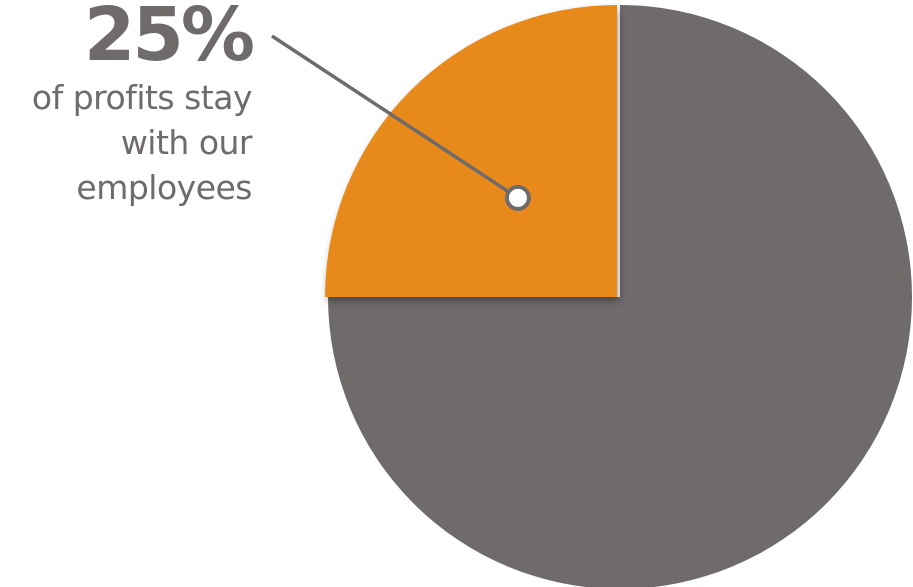 This screenshot has width=913, height=587. I want to click on leader-dot, so click(517, 197).